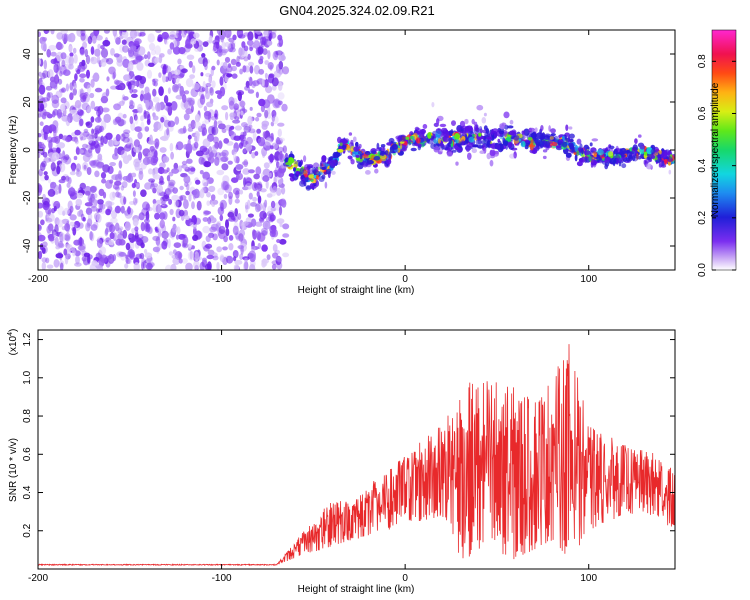 The width and height of the screenshot is (750, 600). I want to click on spectrogram-y-tick-label: -20, so click(27, 197).